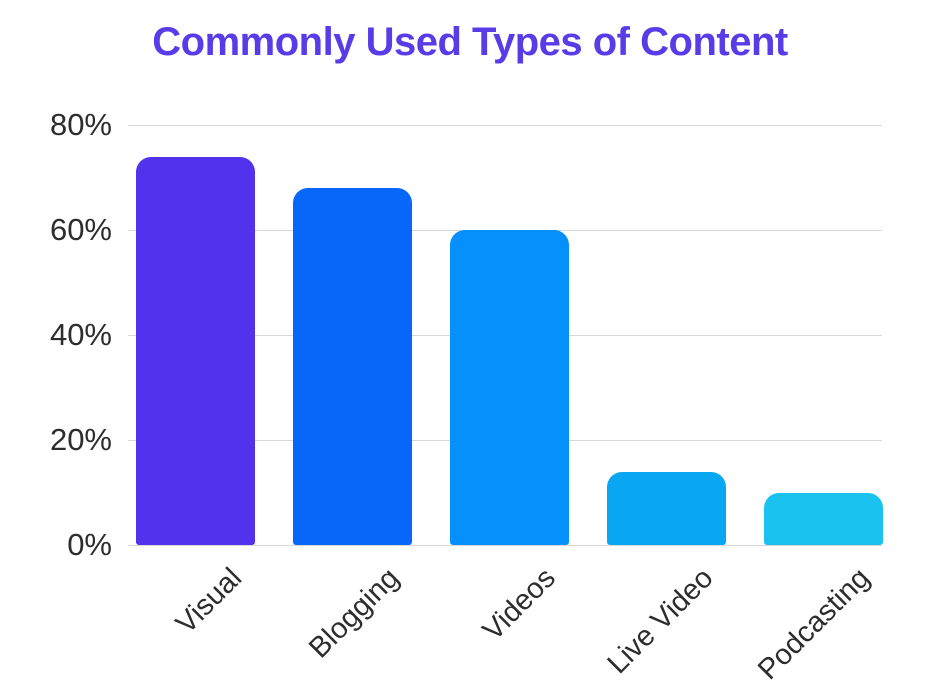 The height and width of the screenshot is (695, 940). I want to click on bar-blogging, so click(352, 366).